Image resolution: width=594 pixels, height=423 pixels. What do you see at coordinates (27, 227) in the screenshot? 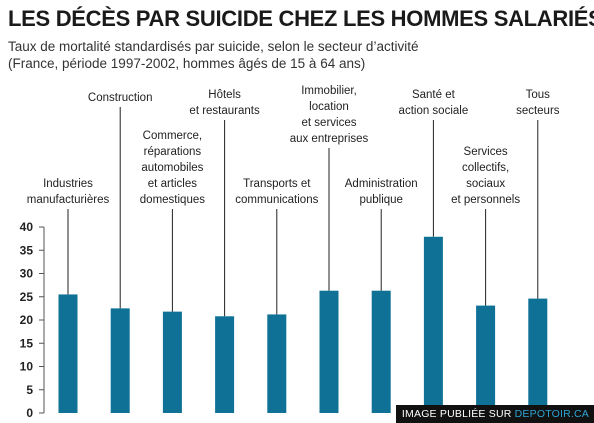
I see `y-tick-label: 40` at bounding box center [27, 227].